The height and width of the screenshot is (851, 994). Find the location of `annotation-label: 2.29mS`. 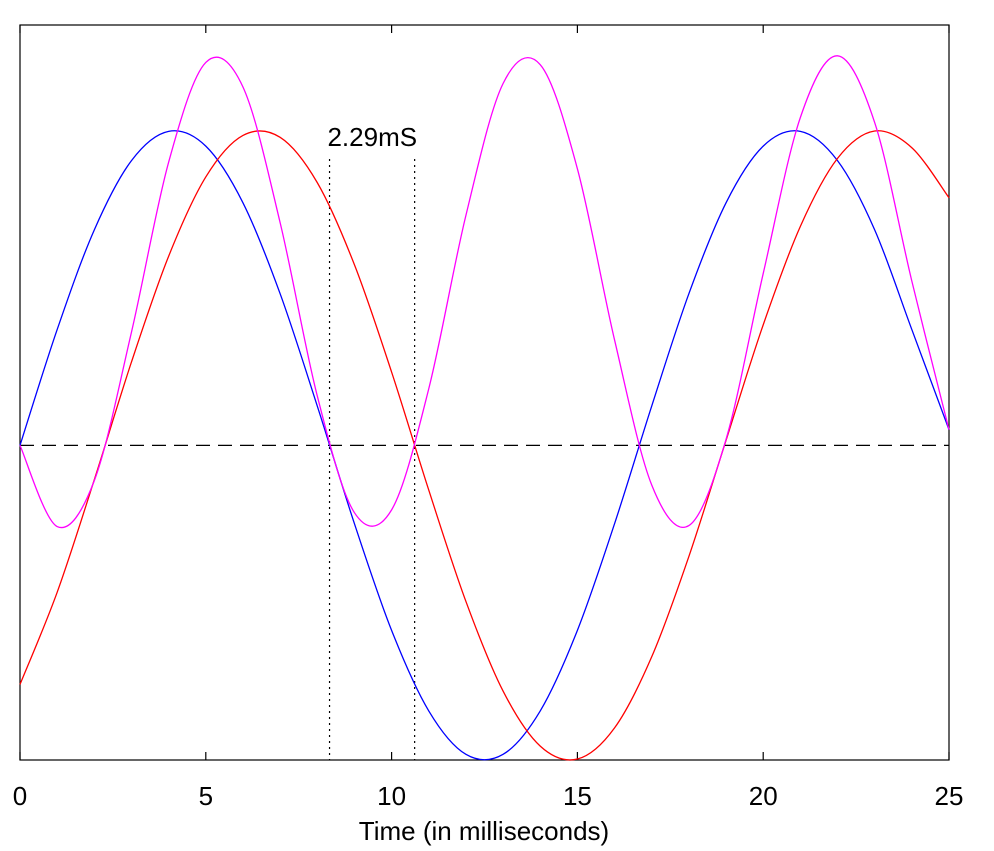

annotation-label: 2.29mS is located at coordinates (372, 137).